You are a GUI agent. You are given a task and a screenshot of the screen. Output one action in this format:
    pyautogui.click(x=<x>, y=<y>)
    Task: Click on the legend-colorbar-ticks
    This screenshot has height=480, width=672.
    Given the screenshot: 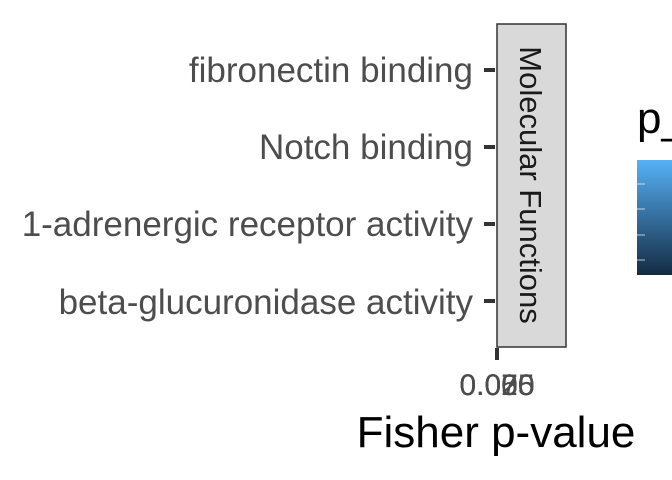 What is the action you would take?
    pyautogui.click(x=641, y=222)
    